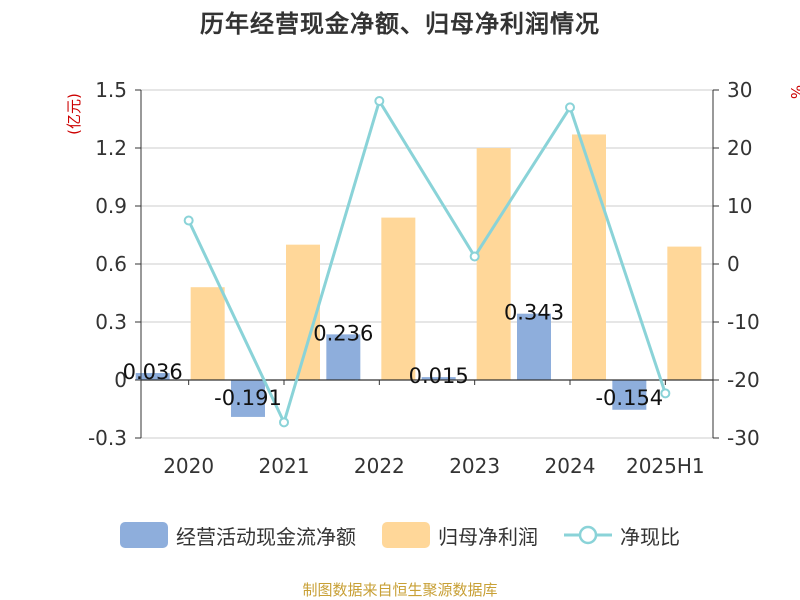 The height and width of the screenshot is (600, 800). I want to click on right-tick-label: 30, so click(739, 90).